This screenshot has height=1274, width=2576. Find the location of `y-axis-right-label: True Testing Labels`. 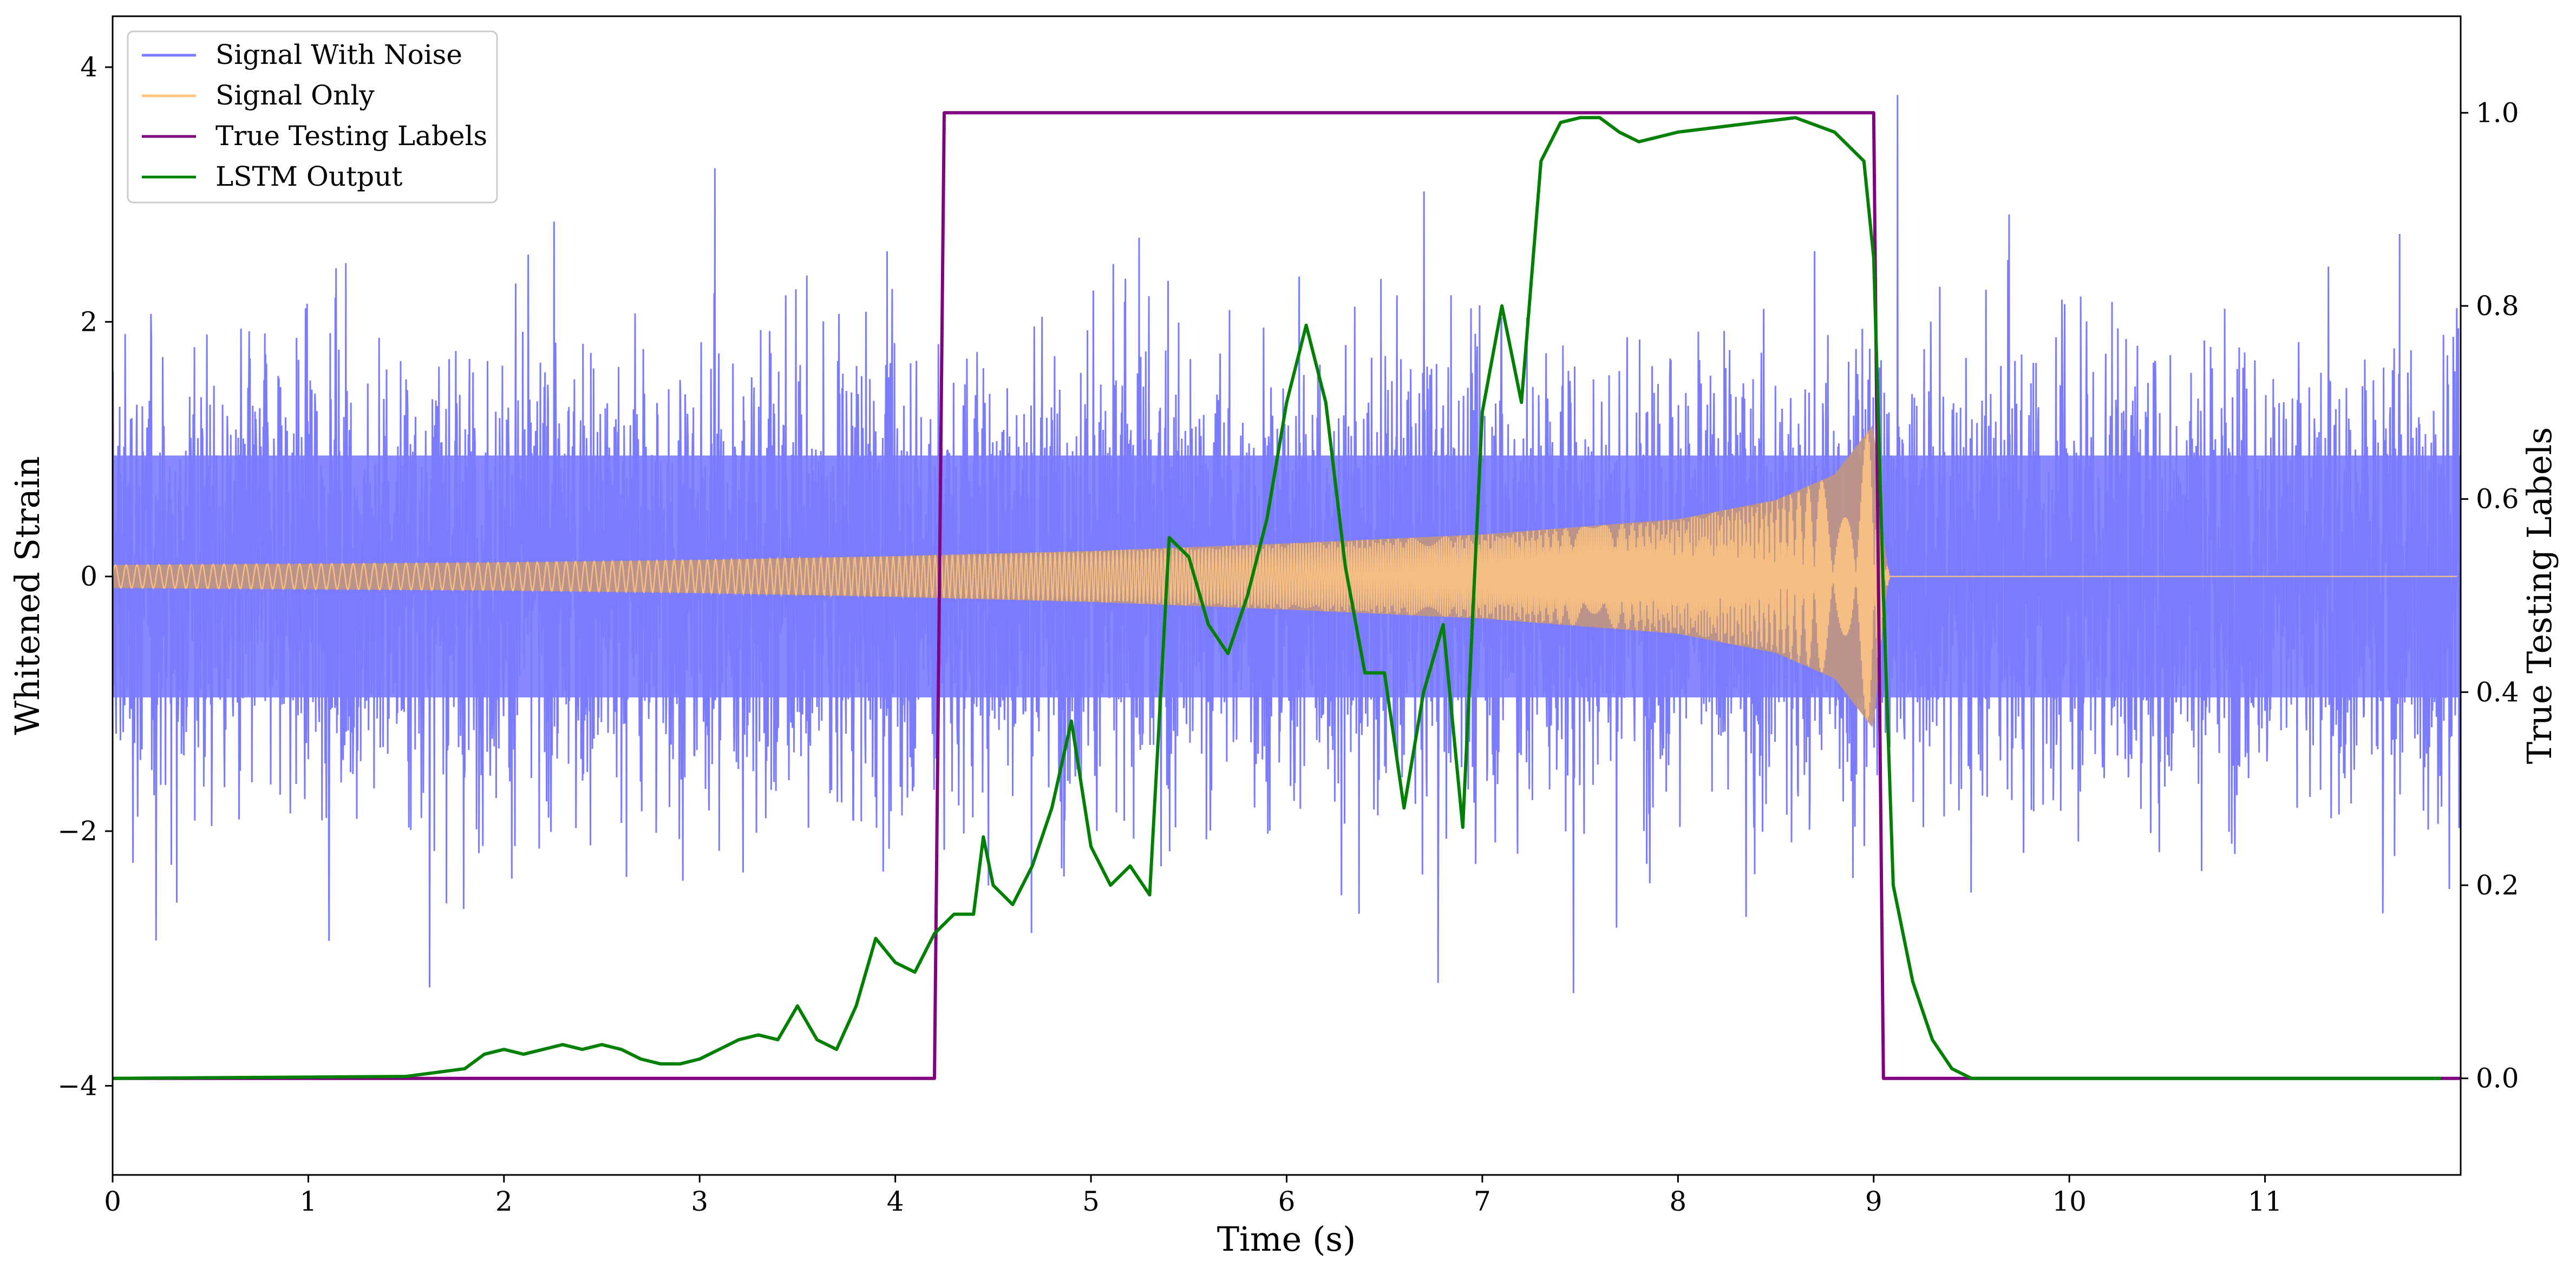

y-axis-right-label: True Testing Labels is located at coordinates (2540, 596).